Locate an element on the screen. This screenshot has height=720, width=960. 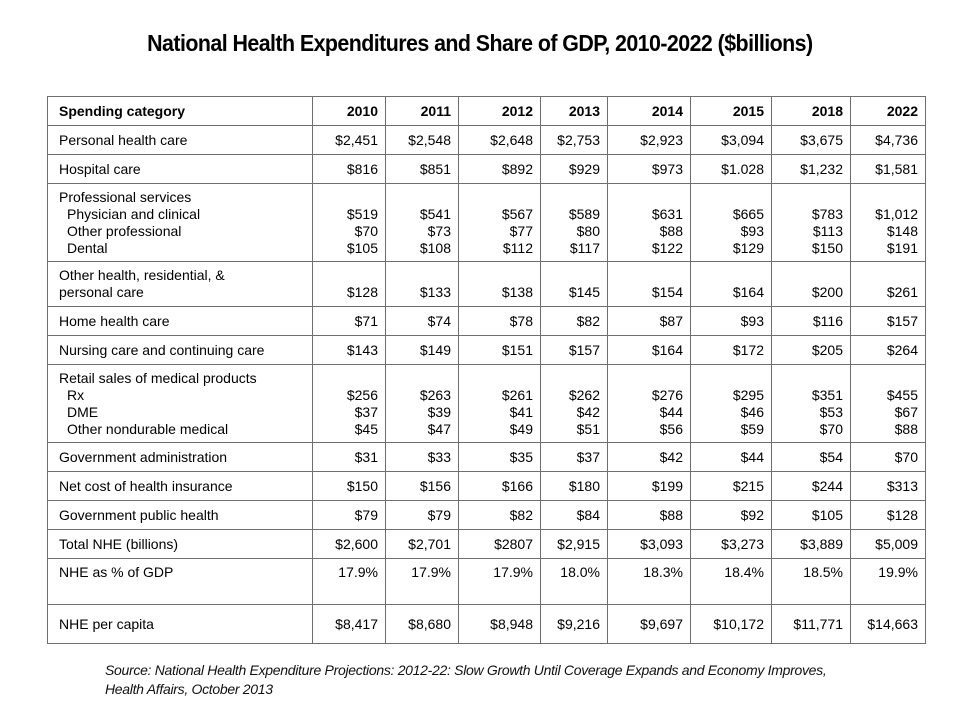
cell-value: $2,600 is located at coordinates (349, 544).